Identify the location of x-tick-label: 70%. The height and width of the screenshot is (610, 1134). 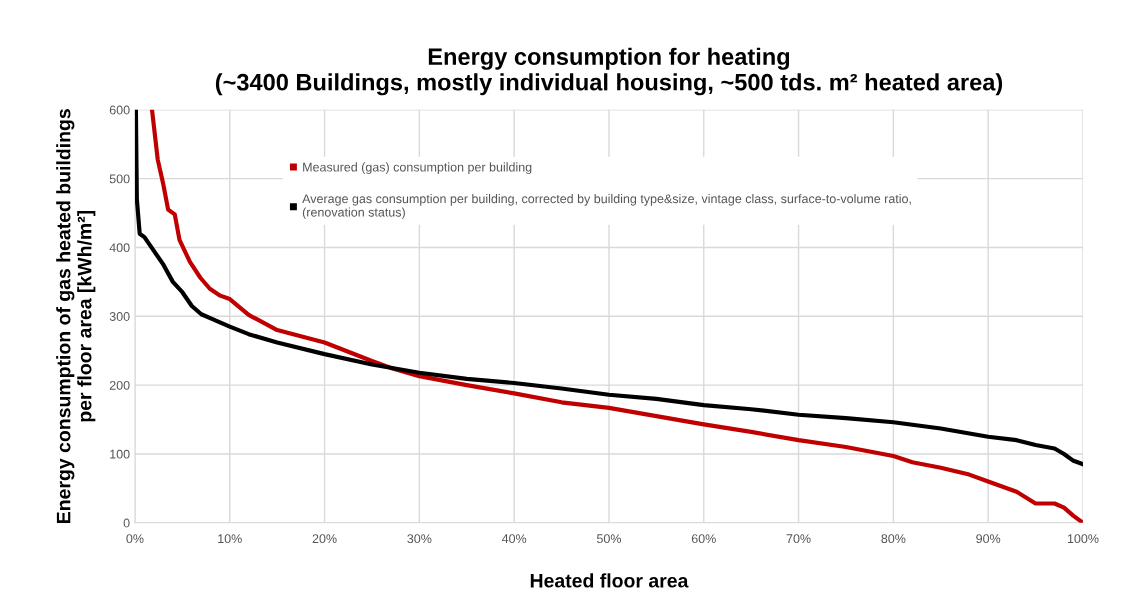
(798, 539).